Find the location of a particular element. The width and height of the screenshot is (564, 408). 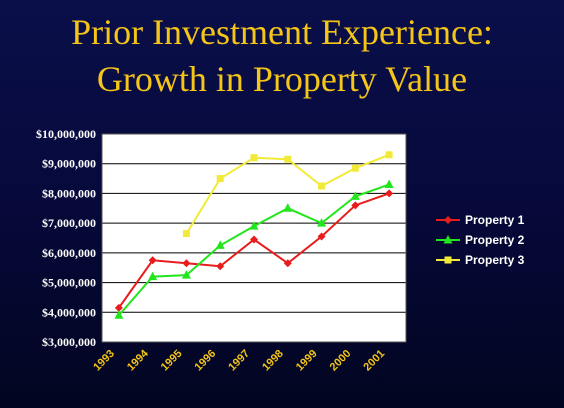

y-tick-label: $10,000,000 is located at coordinates (66, 134).